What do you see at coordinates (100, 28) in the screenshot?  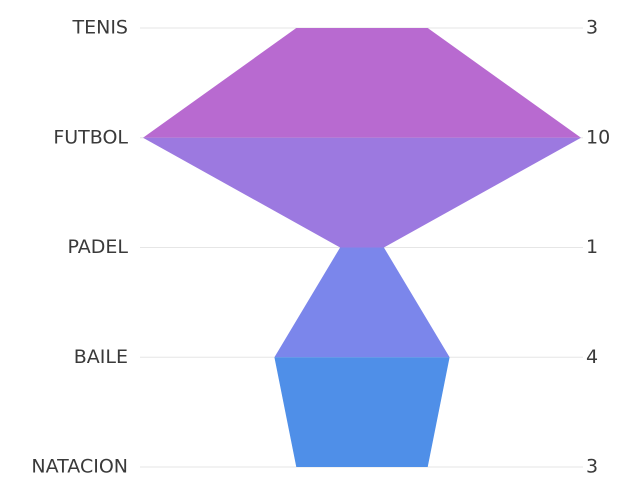 I see `category-label: TENIS` at bounding box center [100, 28].